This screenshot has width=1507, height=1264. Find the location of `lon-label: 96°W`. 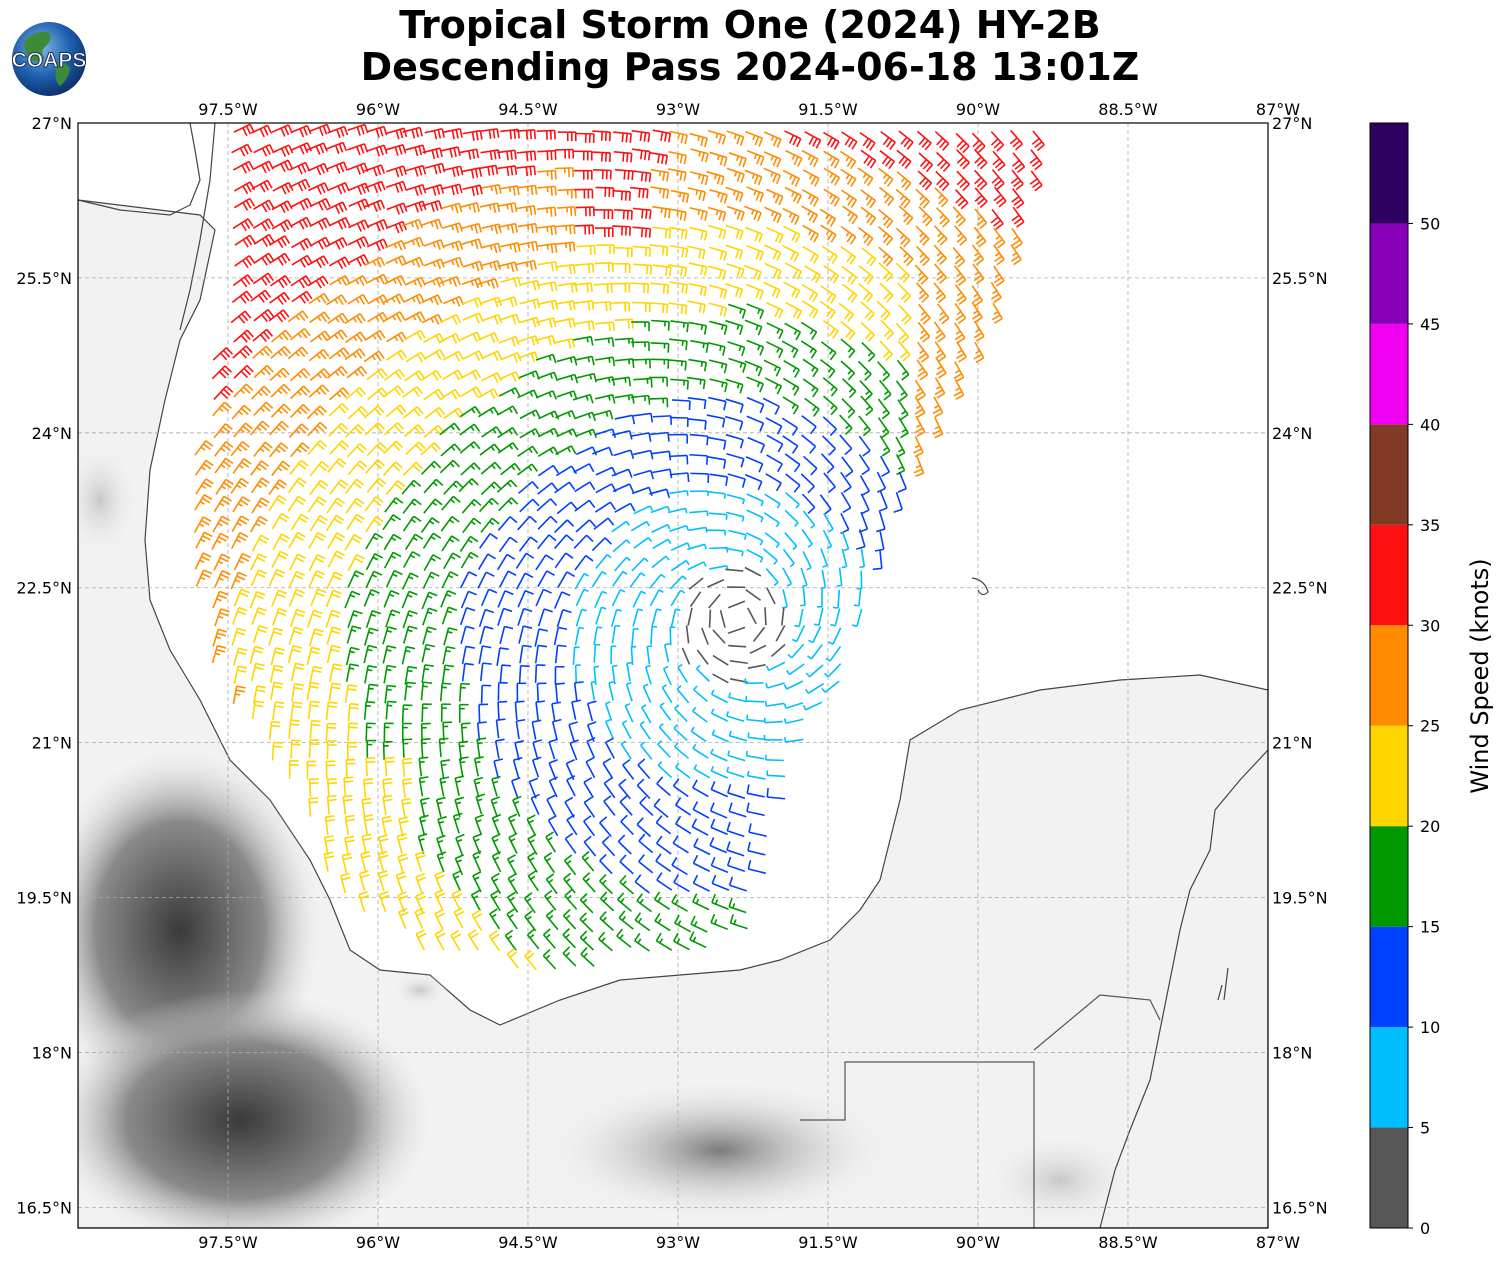

lon-label: 96°W is located at coordinates (378, 1242).